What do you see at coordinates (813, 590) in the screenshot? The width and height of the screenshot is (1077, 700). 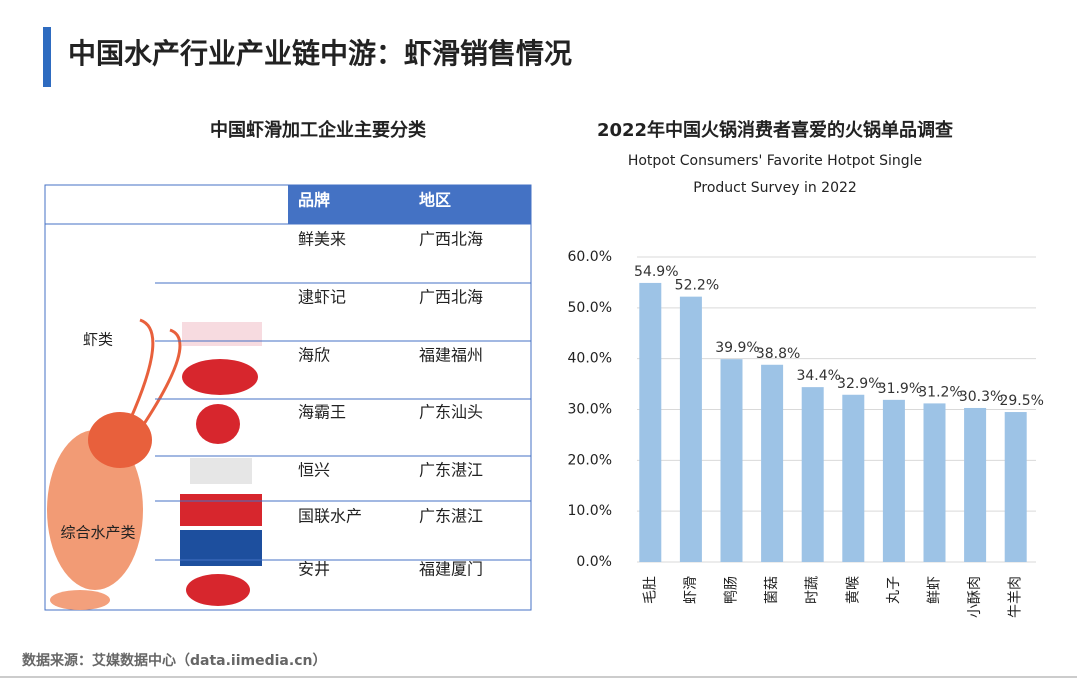 I see `x-tick-label: 时蔬` at bounding box center [813, 590].